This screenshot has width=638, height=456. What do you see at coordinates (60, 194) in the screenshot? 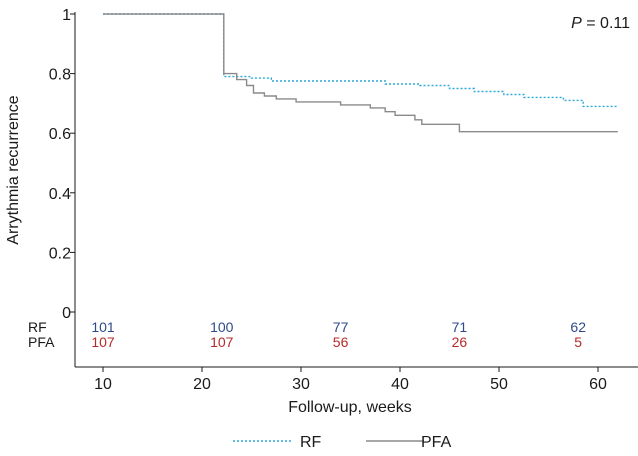
I see `y-tick-label: 0.4` at bounding box center [60, 194].